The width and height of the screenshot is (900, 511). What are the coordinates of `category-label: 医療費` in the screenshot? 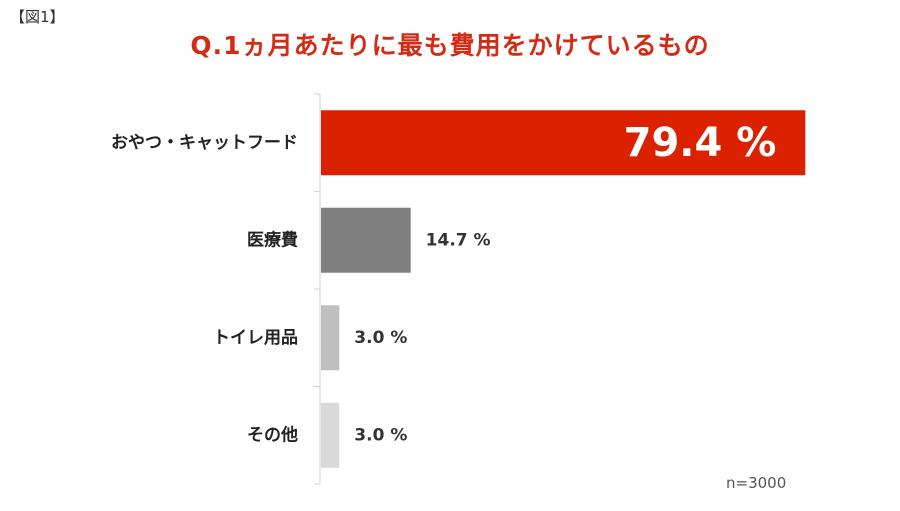 It's located at (272, 239).